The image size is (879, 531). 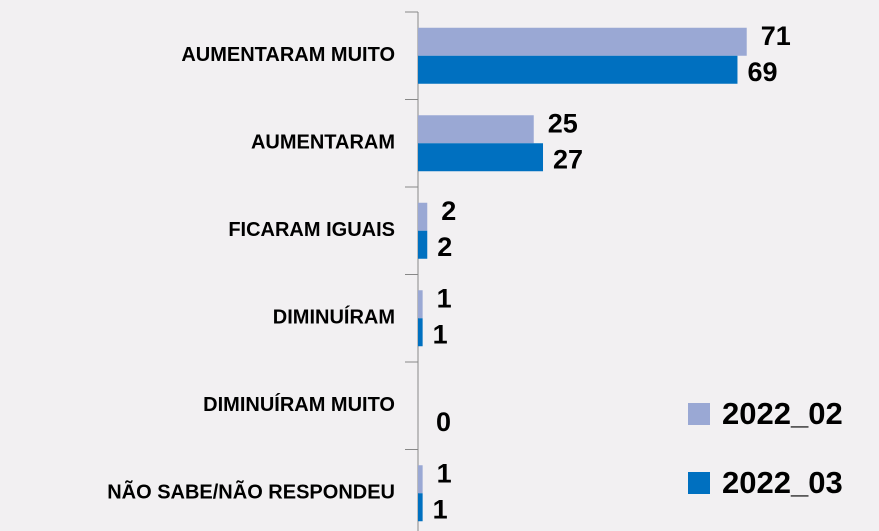 I want to click on legend-label: 2022_02, so click(x=782, y=413).